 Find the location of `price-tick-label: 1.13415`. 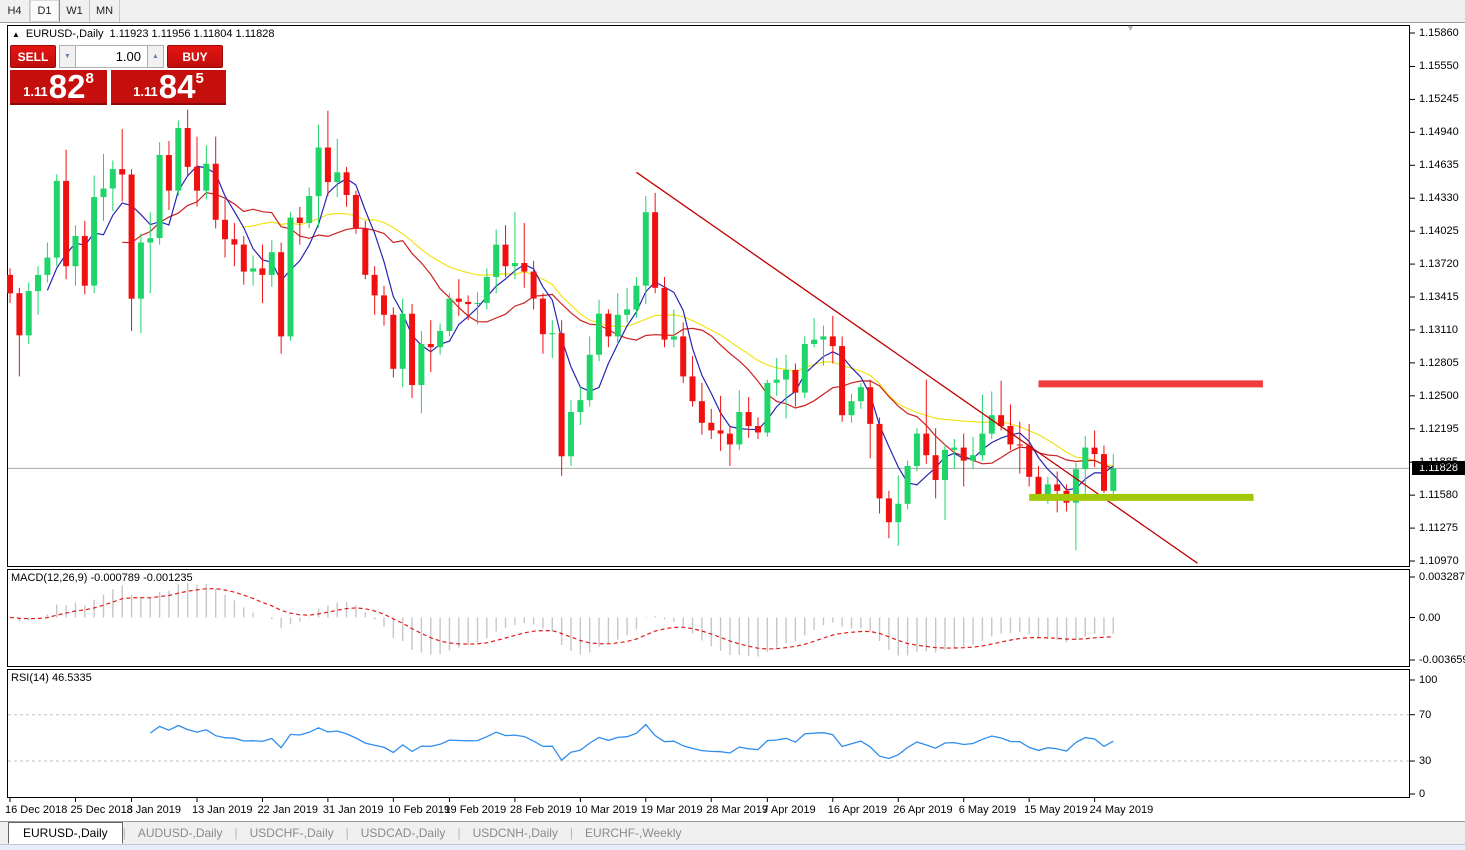

price-tick-label: 1.13415 is located at coordinates (1439, 297).